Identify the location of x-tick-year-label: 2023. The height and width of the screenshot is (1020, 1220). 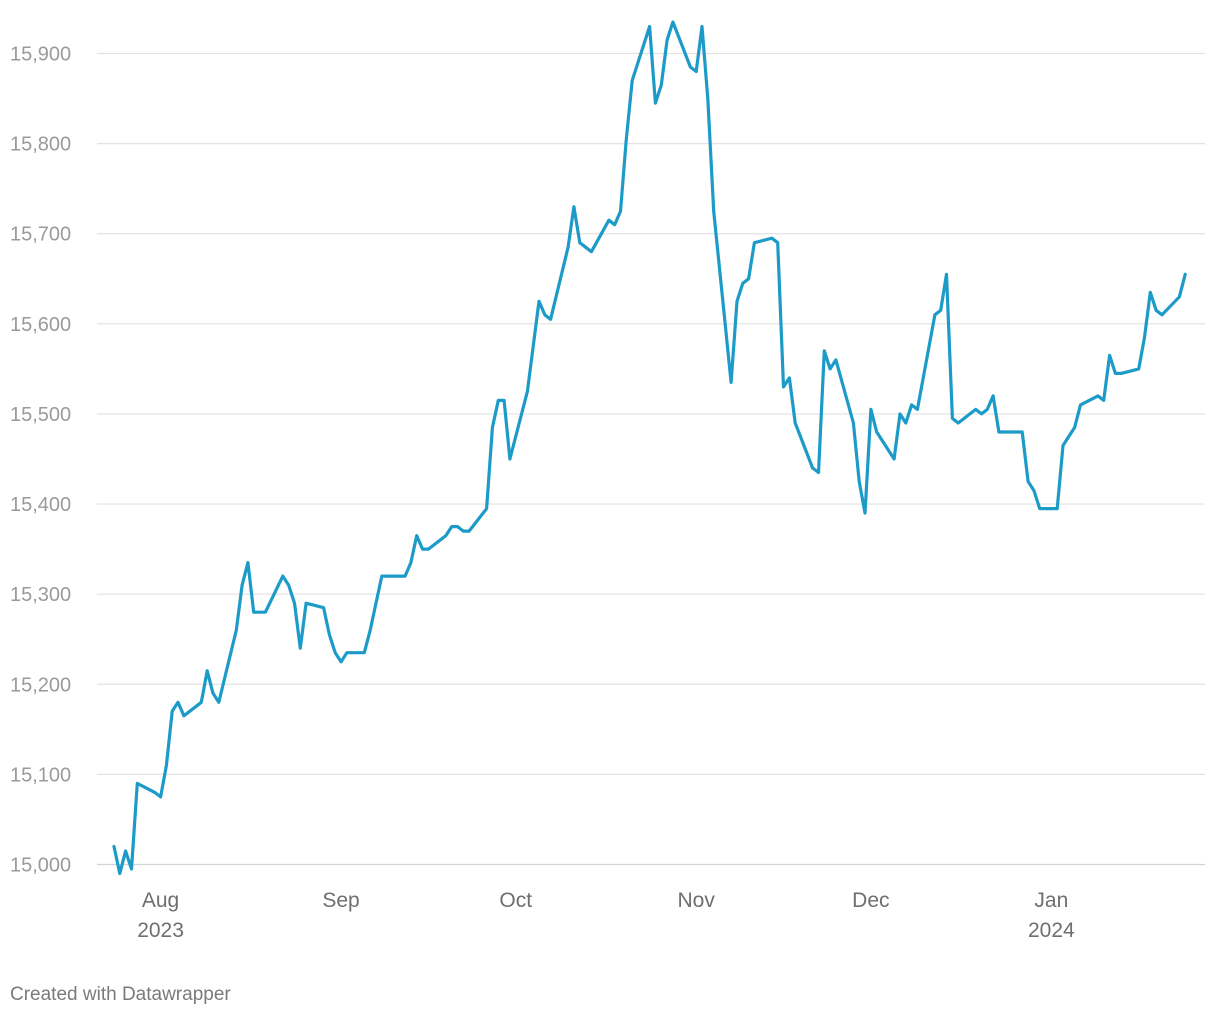
(160, 930).